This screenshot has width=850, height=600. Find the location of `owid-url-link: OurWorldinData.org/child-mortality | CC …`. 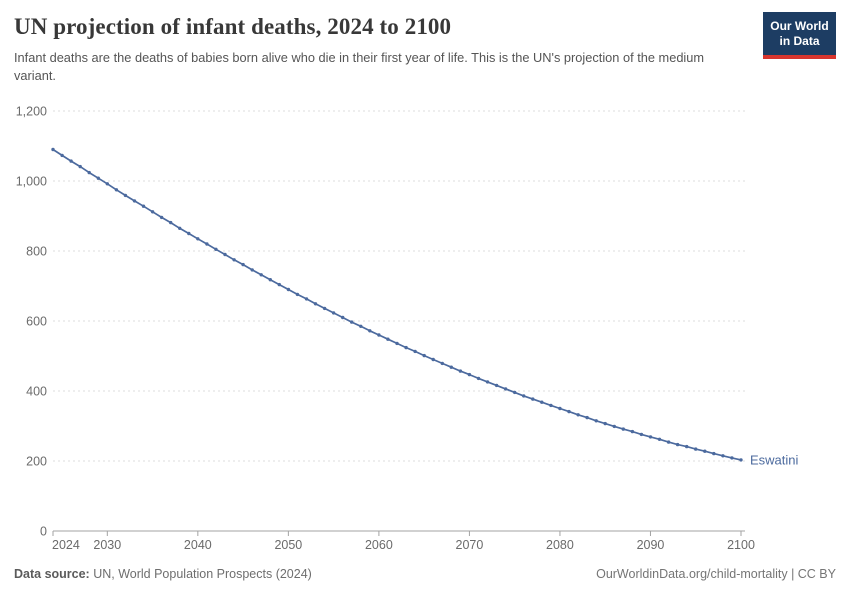

owid-url-link: OurWorldinData.org/child-mortality | CC … is located at coordinates (716, 574).